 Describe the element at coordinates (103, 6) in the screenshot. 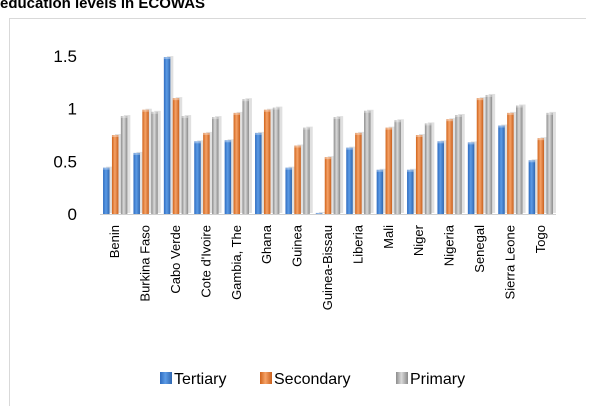

I see `chart-title: education levels in ECOWAS` at that location.